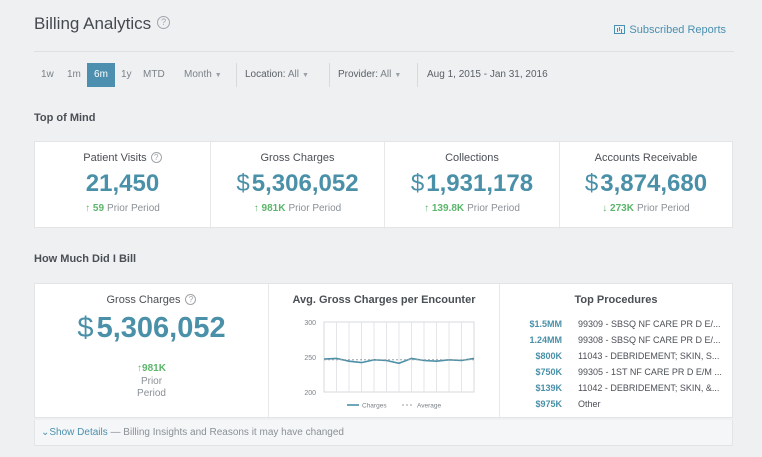 This screenshot has height=457, width=762. Describe the element at coordinates (305, 183) in the screenshot. I see `kpi-value-number: 5,306,052` at that location.